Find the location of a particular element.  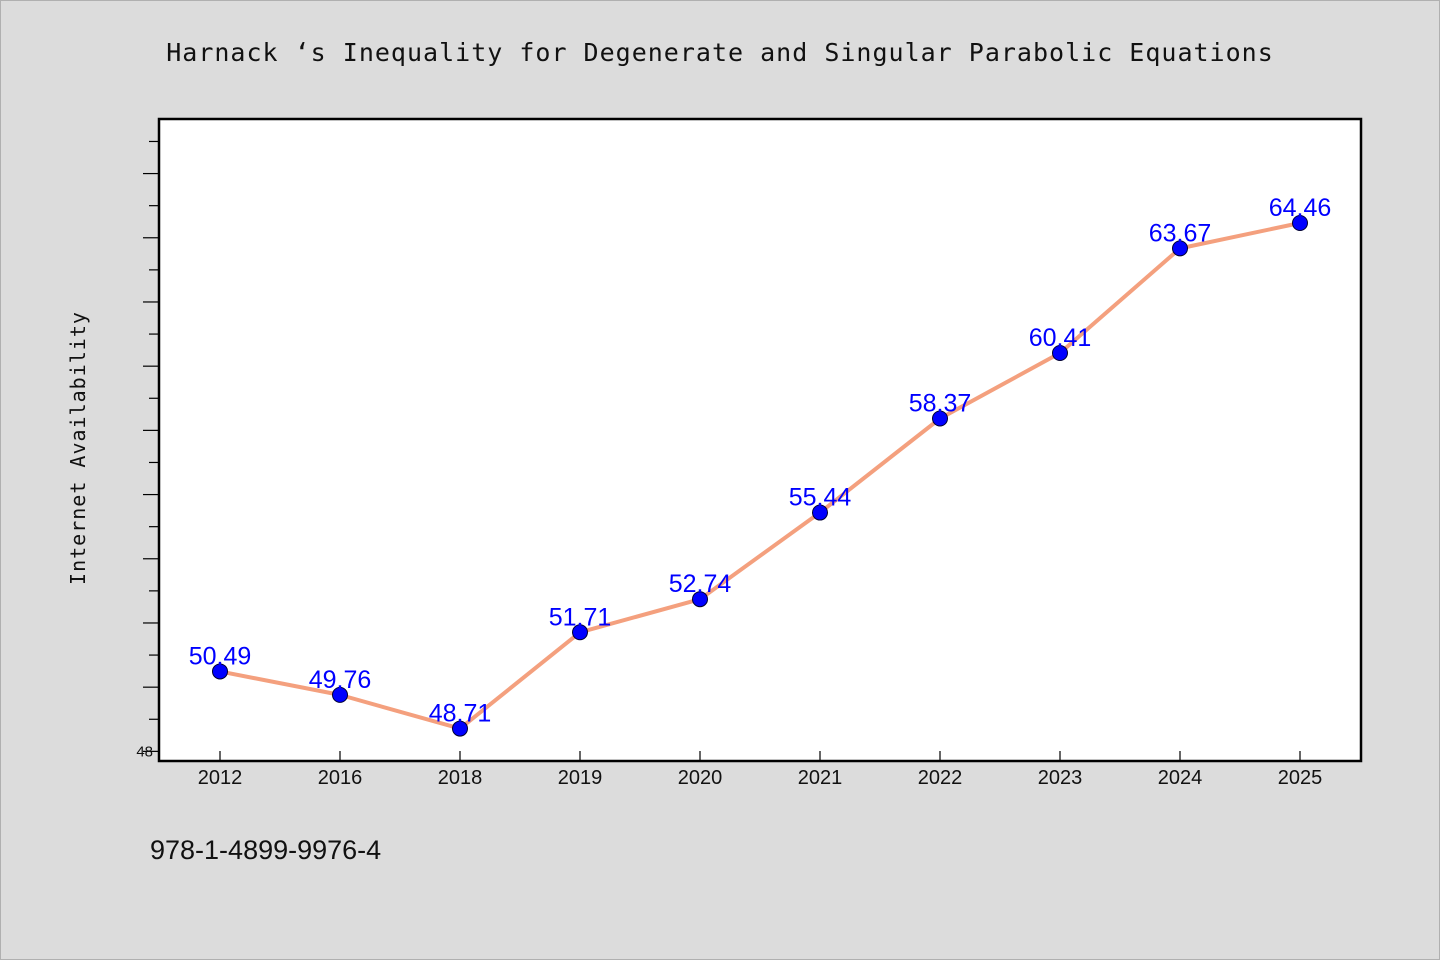

y-tick-label: 48 is located at coordinates (144, 751).